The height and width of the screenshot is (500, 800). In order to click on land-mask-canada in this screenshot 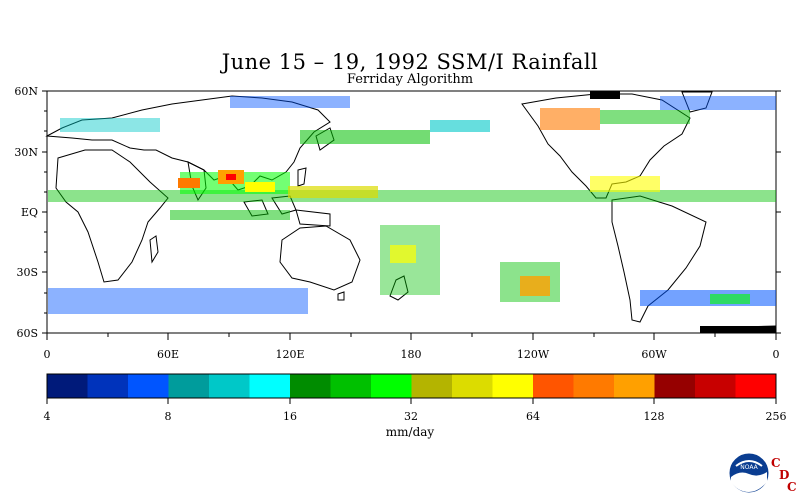, I will do `click(605, 95)`.